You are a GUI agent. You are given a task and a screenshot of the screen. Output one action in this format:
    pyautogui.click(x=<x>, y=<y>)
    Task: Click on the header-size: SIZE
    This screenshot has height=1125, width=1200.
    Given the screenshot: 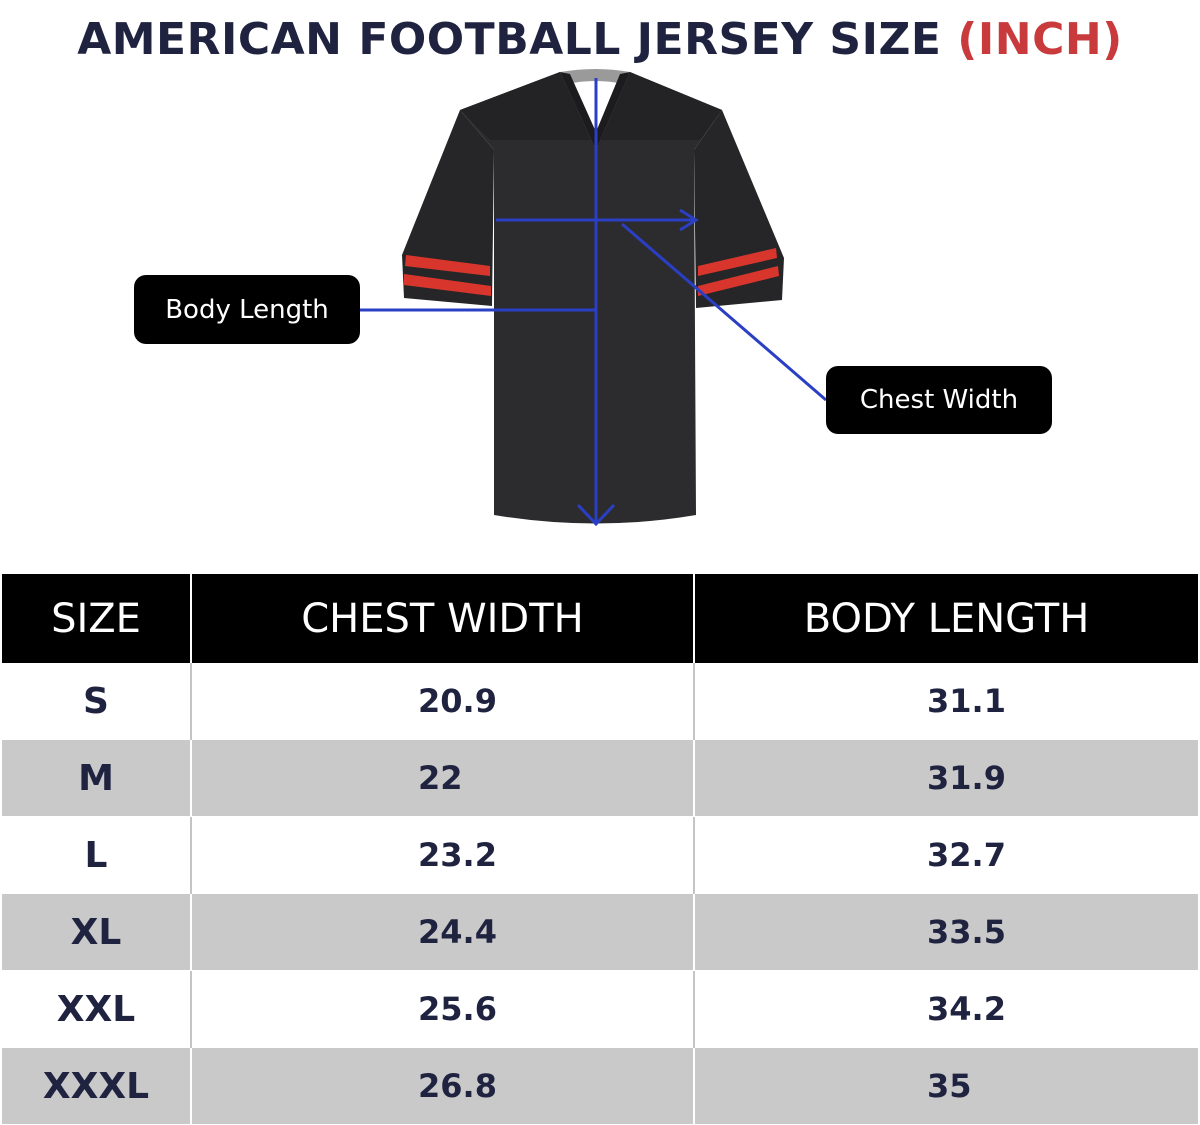 What is the action you would take?
    pyautogui.click(x=97, y=618)
    